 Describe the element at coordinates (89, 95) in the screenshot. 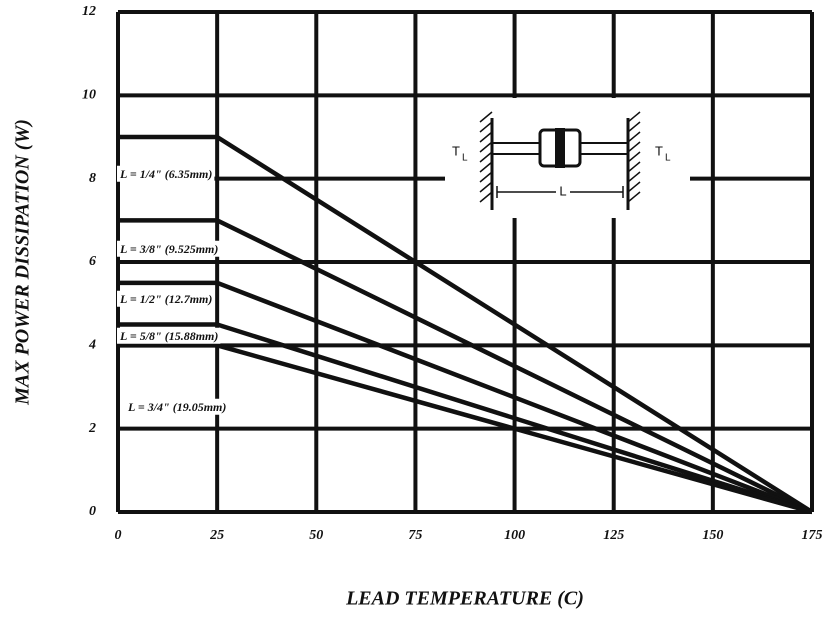

I see `y-tick-label: 10` at that location.